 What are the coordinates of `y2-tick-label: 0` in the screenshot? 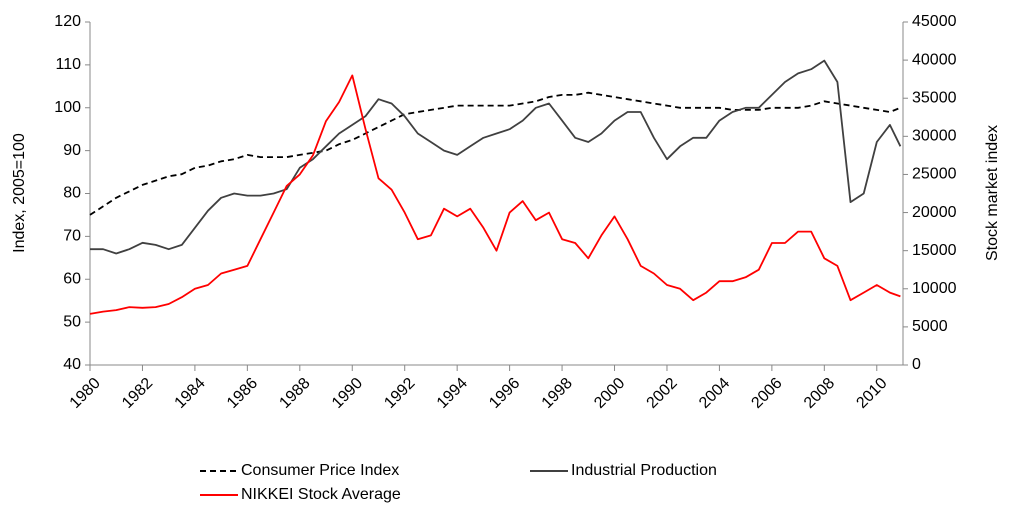 It's located at (916, 364).